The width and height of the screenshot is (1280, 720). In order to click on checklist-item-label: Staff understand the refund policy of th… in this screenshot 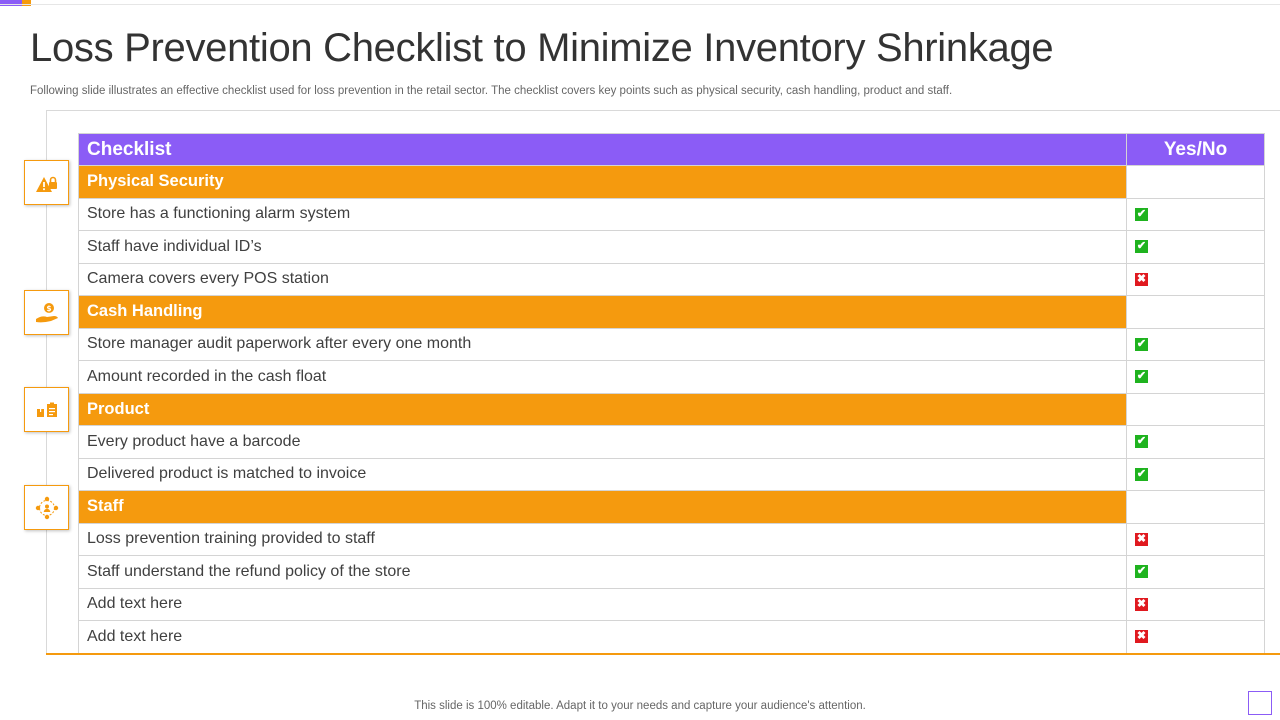, I will do `click(602, 572)`.